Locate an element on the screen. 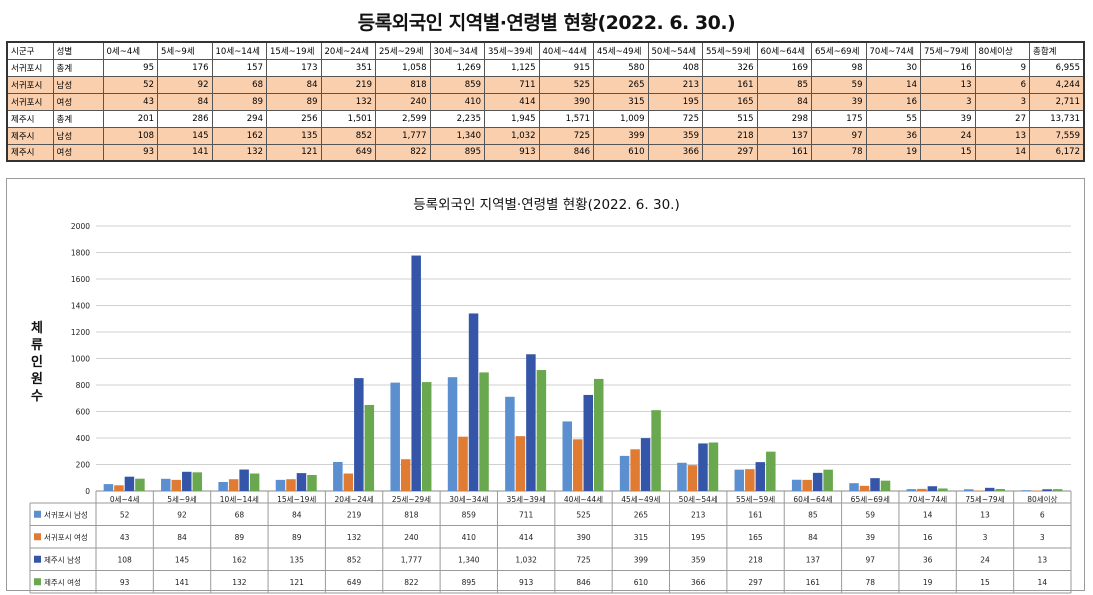  value-cell: 3 is located at coordinates (948, 101).